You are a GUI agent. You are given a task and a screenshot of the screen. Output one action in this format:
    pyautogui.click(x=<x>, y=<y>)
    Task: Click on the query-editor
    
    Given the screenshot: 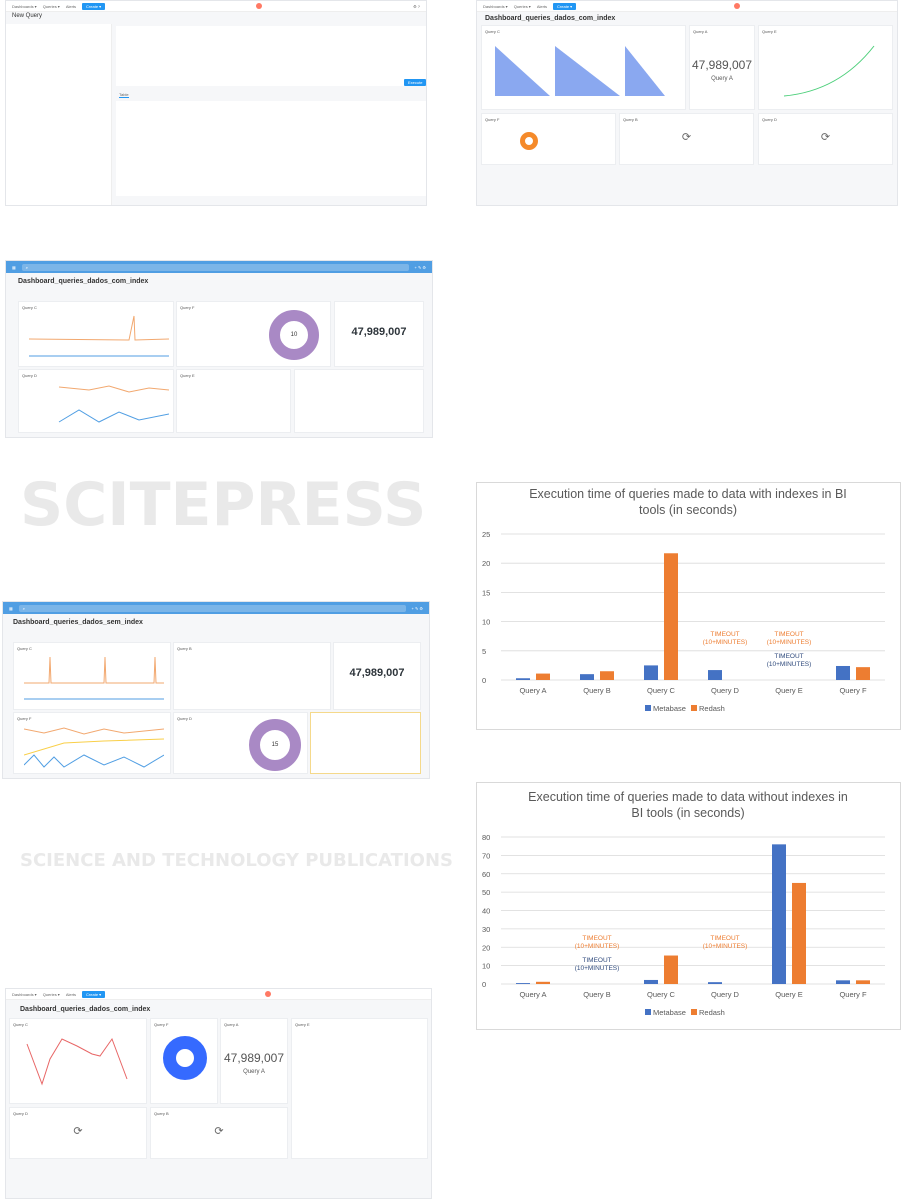 What is the action you would take?
    pyautogui.click(x=271, y=56)
    